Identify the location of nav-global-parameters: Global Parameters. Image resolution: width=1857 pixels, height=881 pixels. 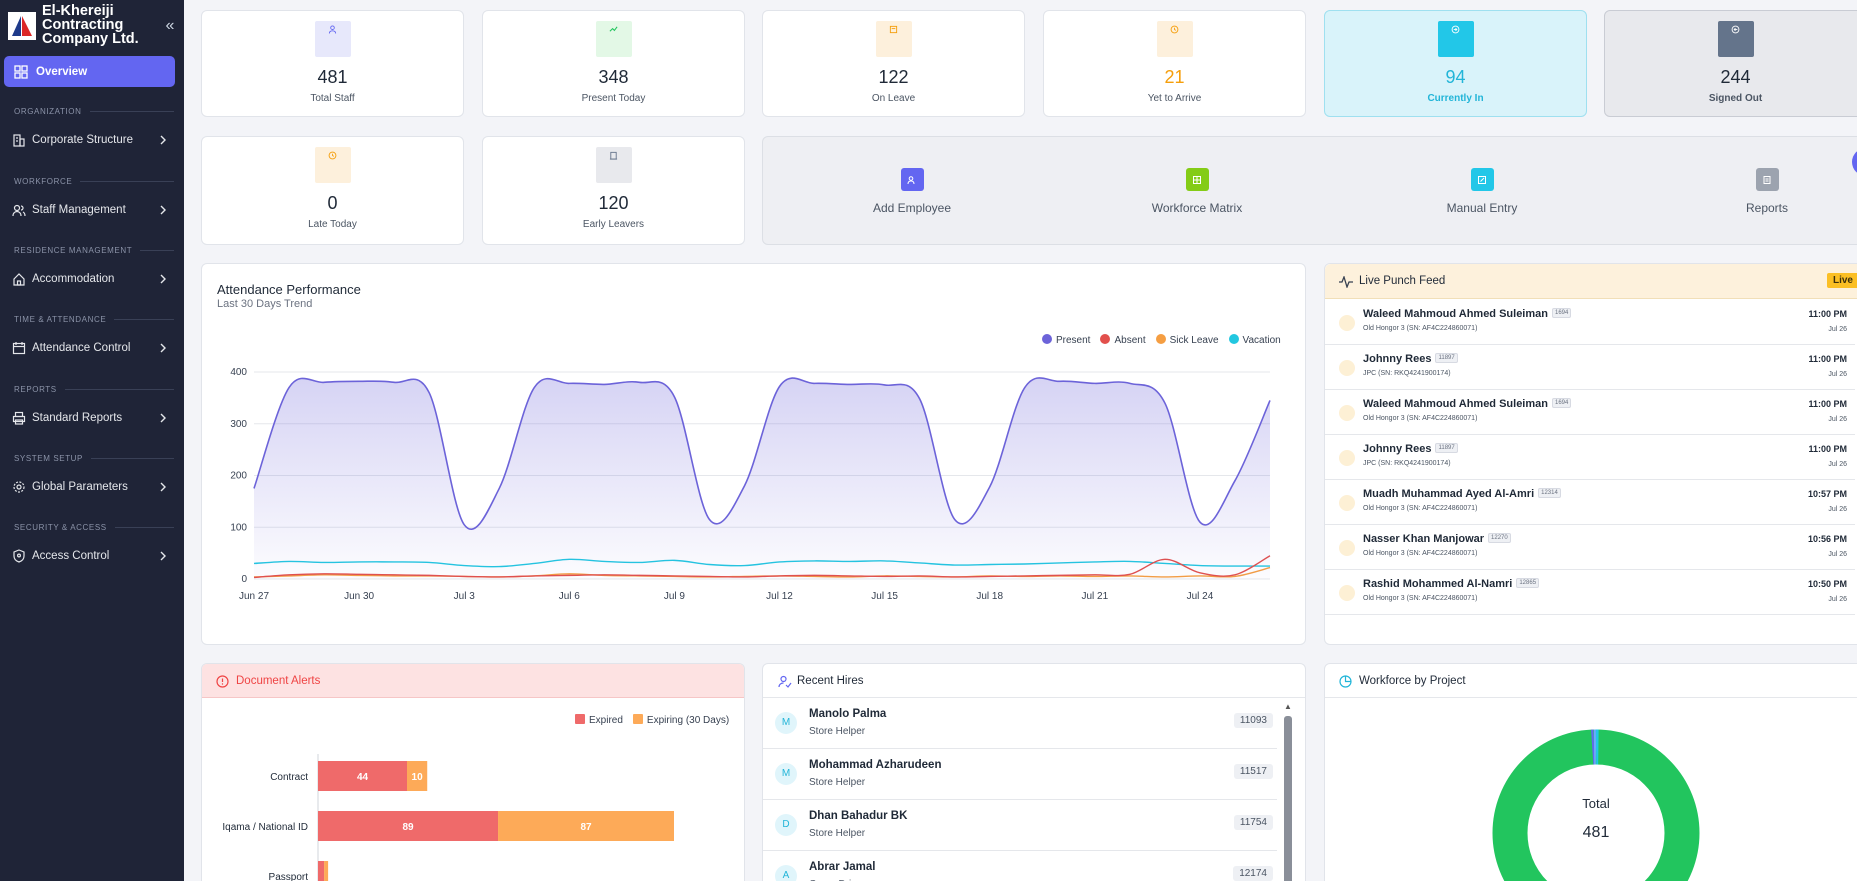
(92, 487).